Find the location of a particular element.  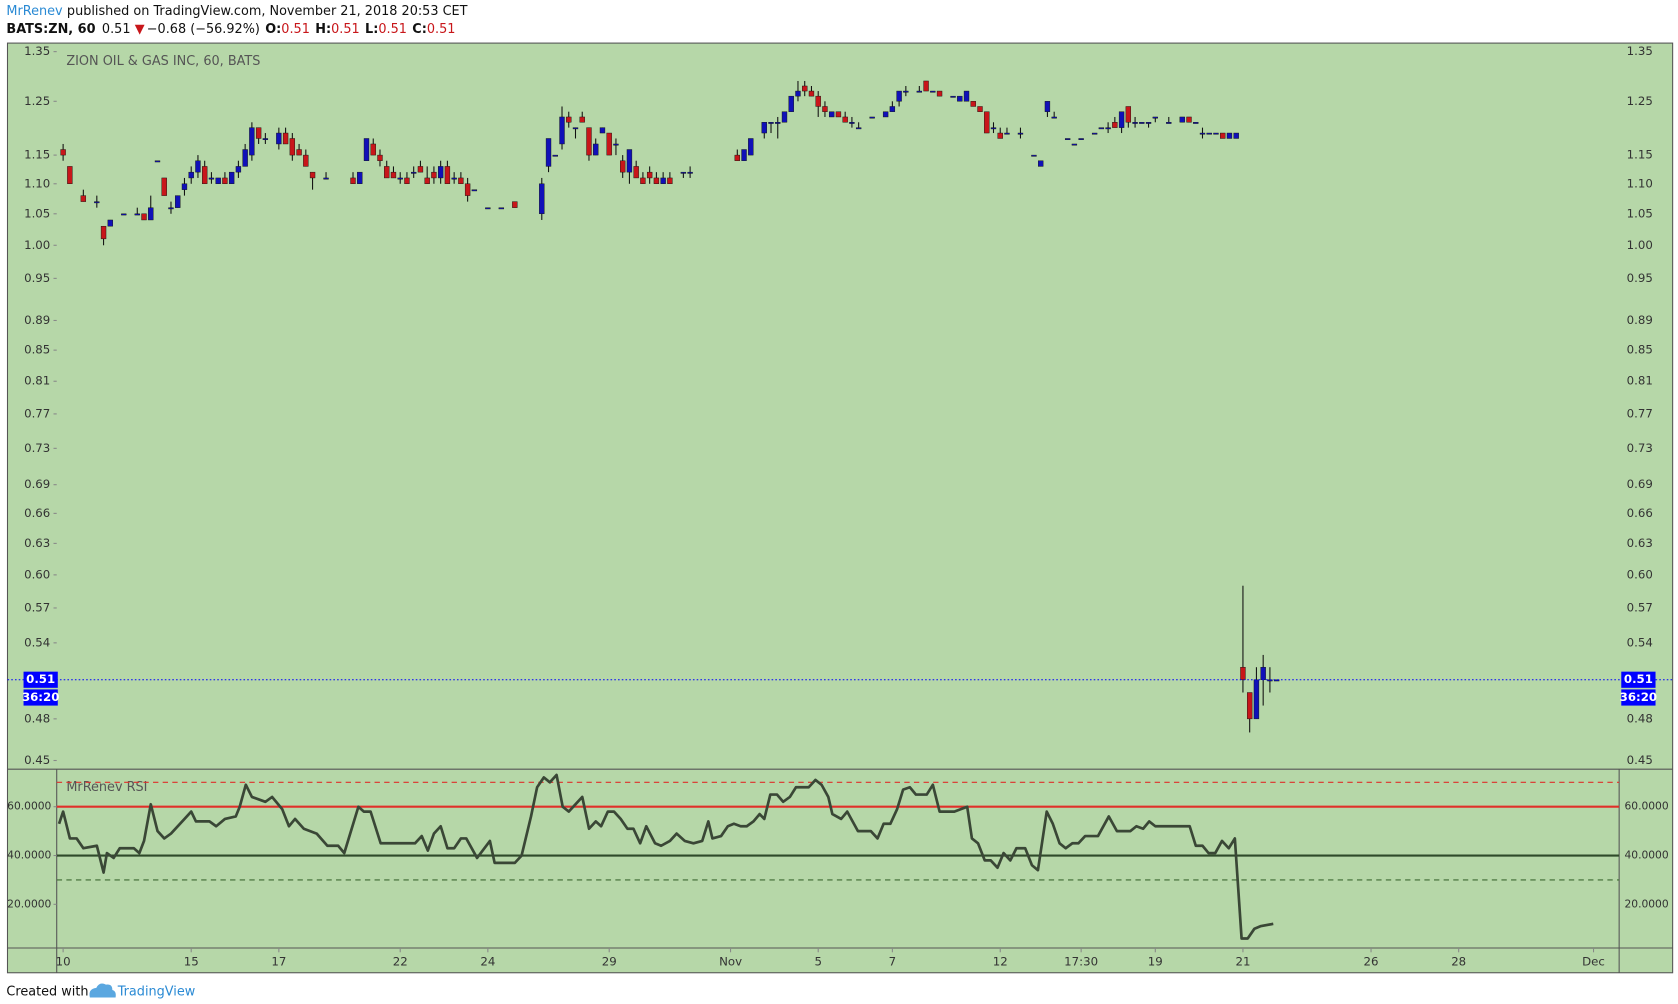

h-label: H: is located at coordinates (323, 29).